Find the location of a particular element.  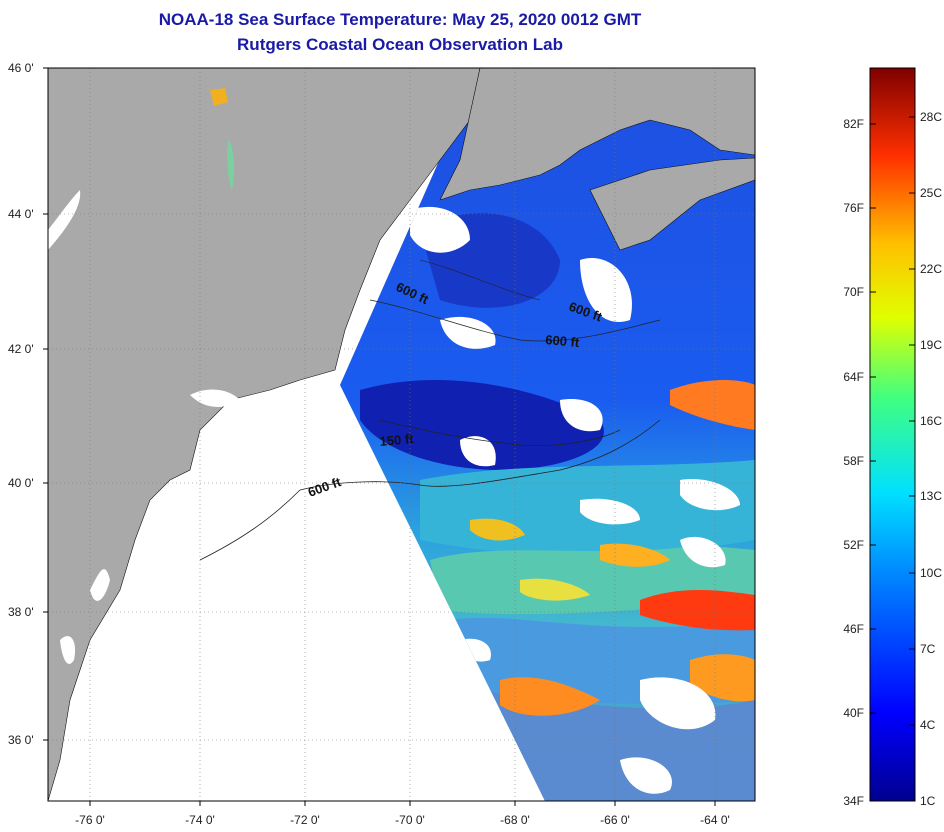

lon-label: -70 0' is located at coordinates (410, 820).